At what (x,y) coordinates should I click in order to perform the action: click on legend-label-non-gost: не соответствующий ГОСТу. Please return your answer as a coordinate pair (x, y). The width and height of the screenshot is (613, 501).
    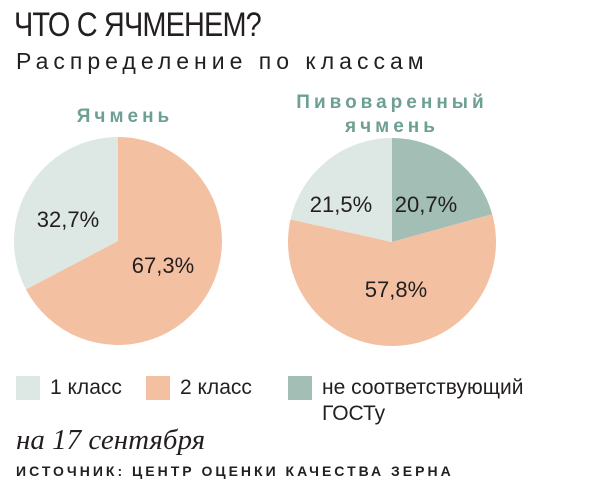
    Looking at the image, I should click on (442, 401).